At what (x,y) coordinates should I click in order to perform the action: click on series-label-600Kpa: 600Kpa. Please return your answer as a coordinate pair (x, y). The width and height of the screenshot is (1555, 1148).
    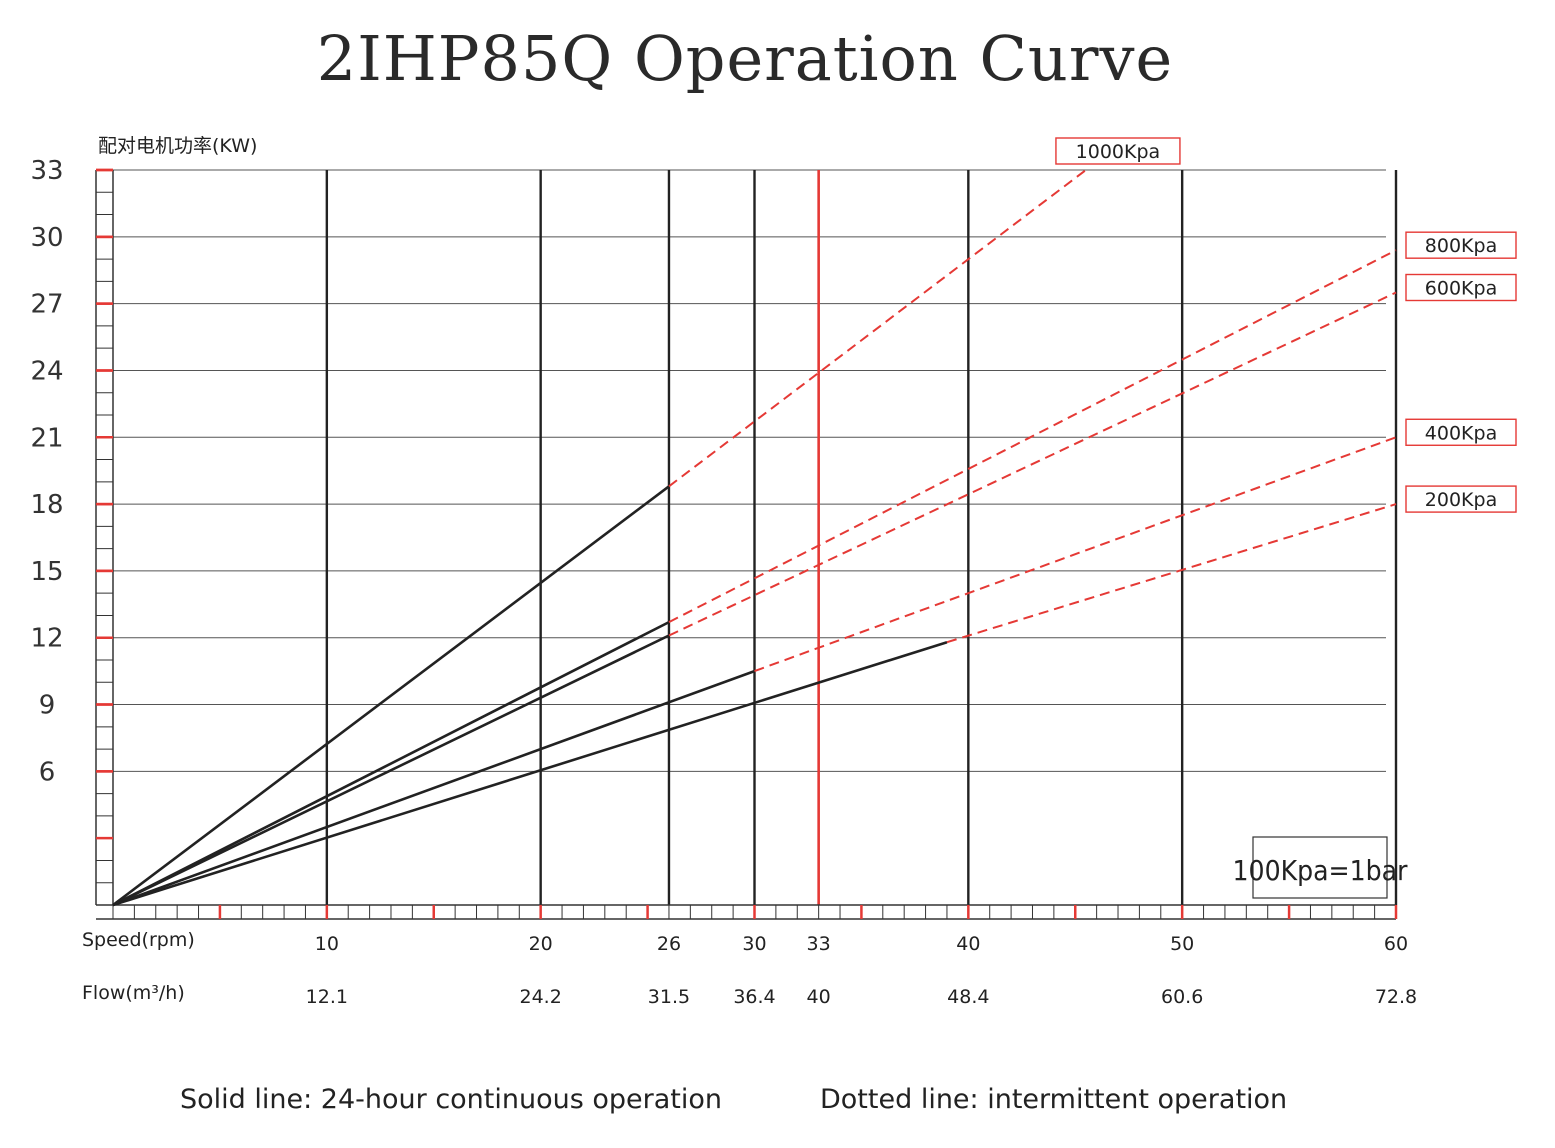
    Looking at the image, I should click on (1461, 287).